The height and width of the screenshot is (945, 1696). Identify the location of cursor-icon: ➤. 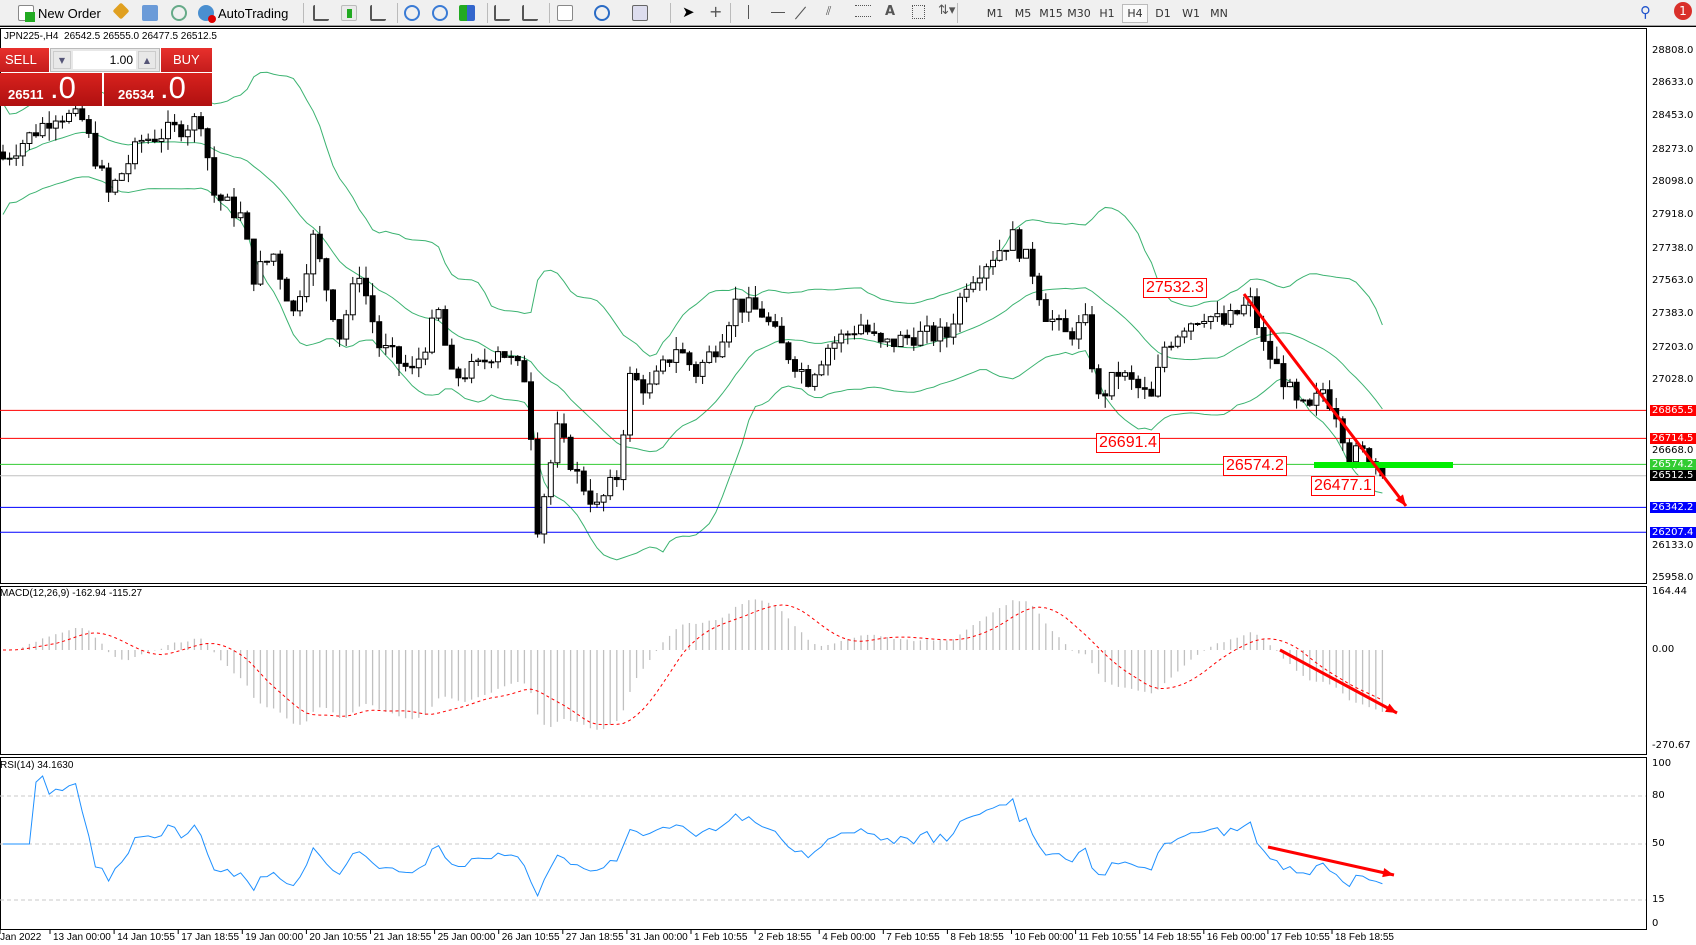
(688, 12).